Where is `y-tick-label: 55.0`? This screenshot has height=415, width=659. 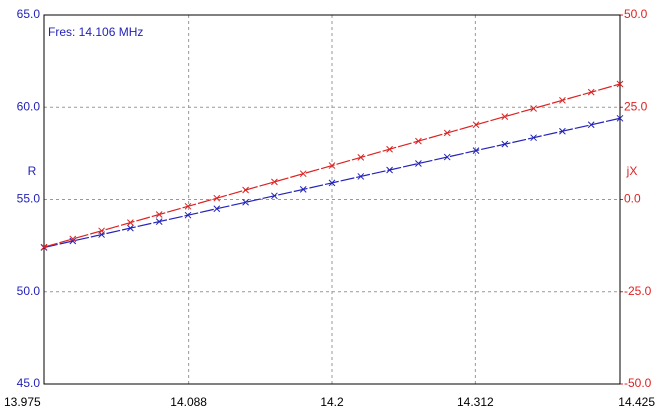 y-tick-label: 55.0 is located at coordinates (29, 199).